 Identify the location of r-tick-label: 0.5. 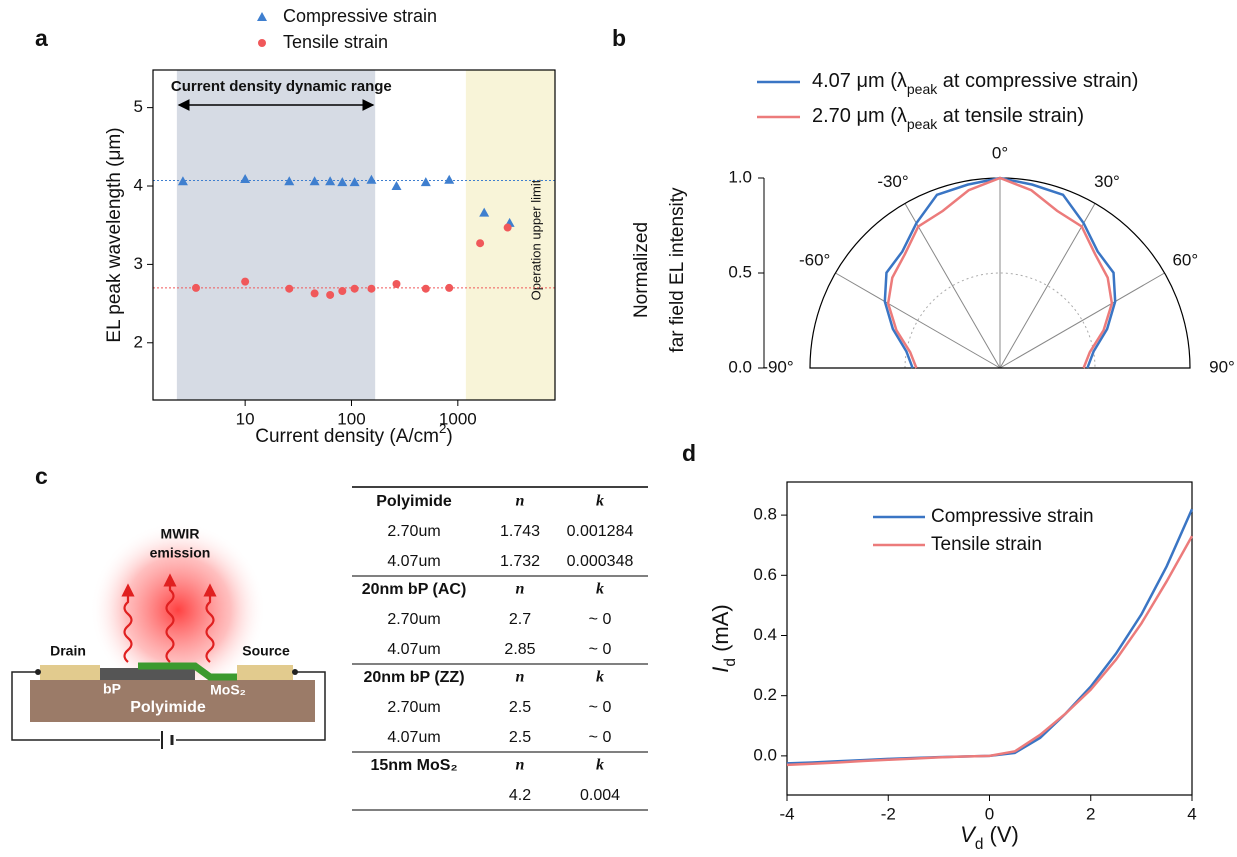
(740, 271).